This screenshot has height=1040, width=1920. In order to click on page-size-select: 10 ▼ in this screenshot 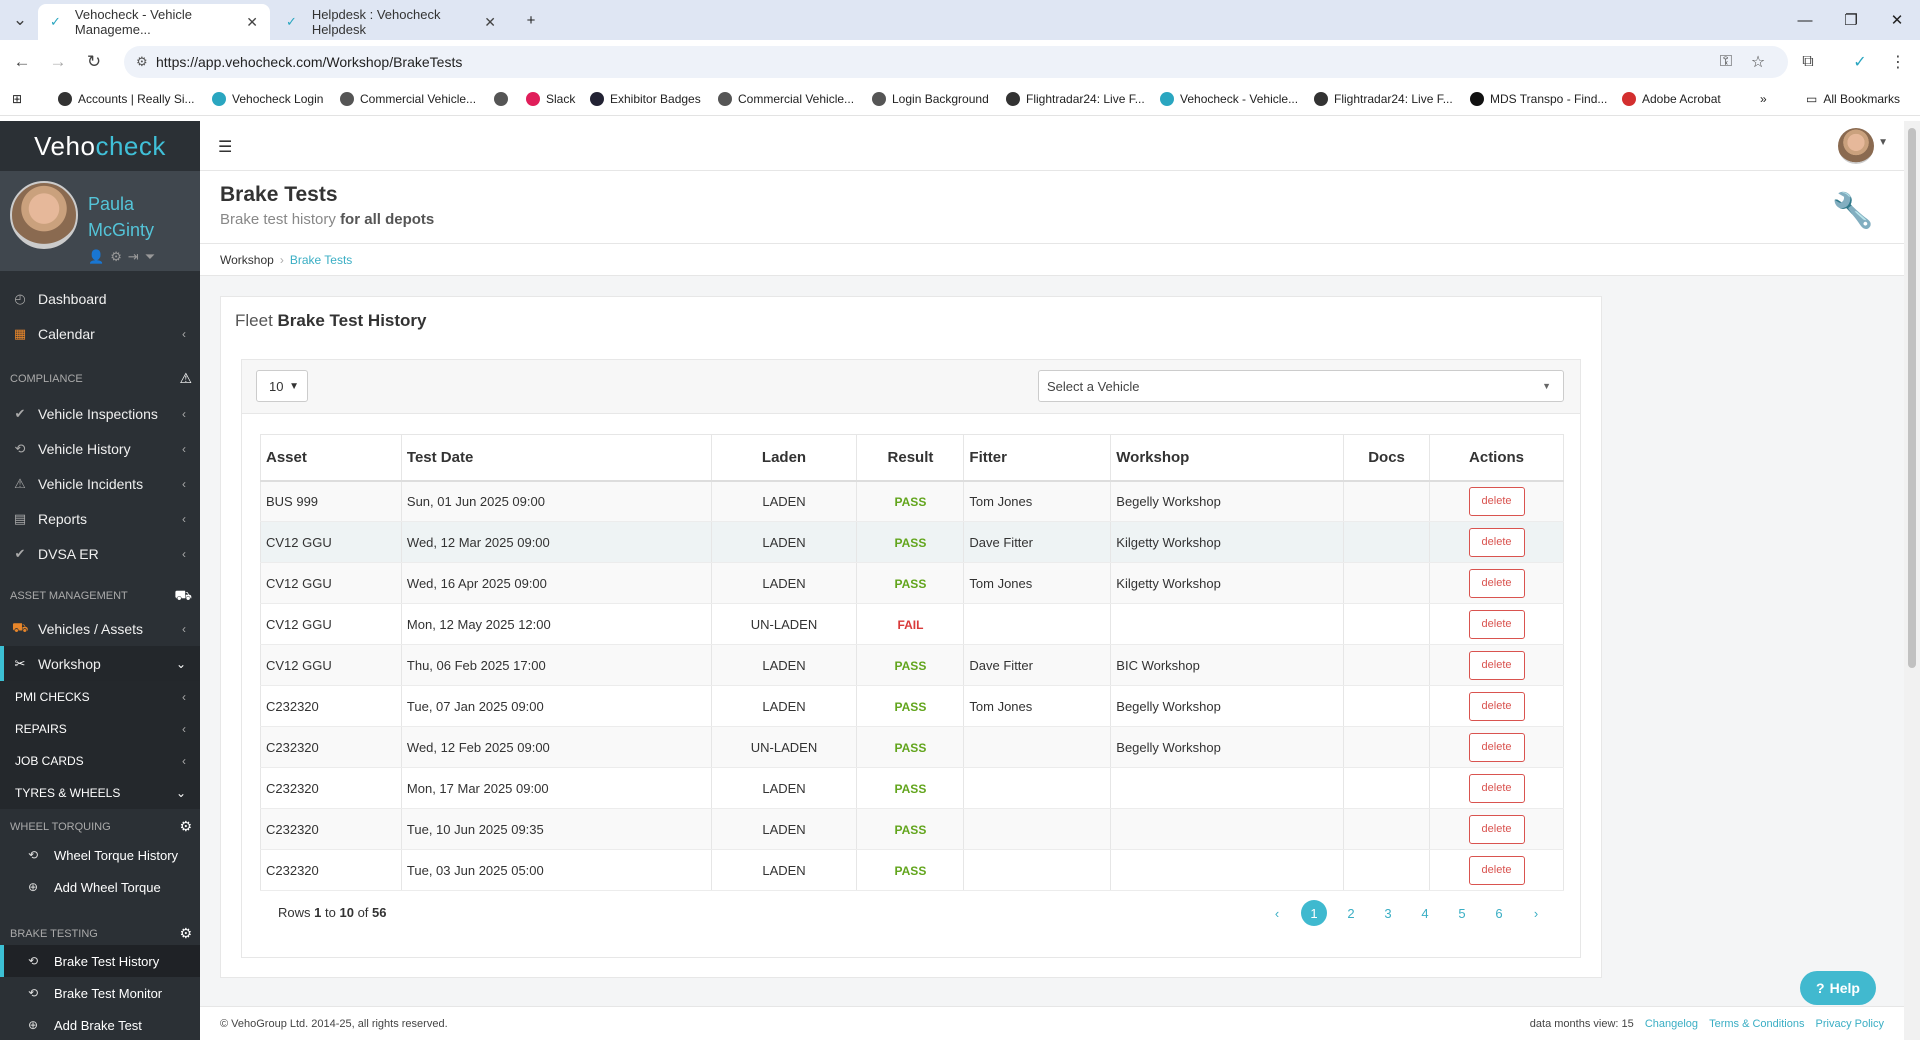, I will do `click(282, 386)`.